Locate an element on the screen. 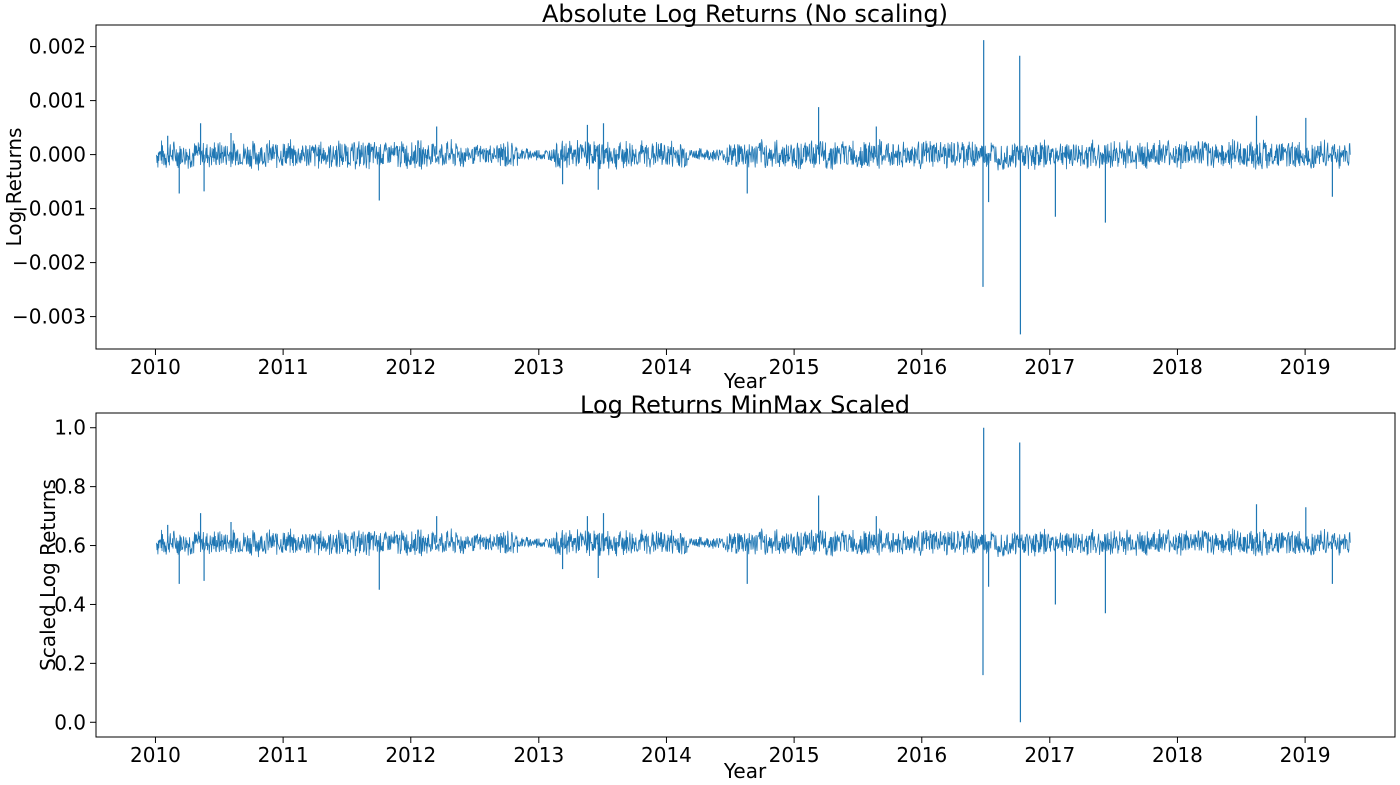 This screenshot has height=785, width=1400. y-tick-label: 0.001 is located at coordinates (57, 101).